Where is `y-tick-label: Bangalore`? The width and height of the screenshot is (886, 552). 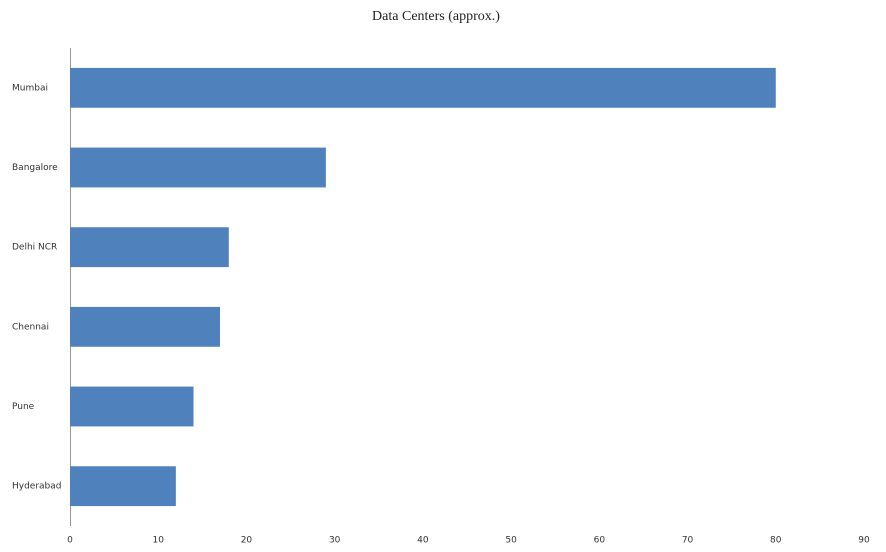 y-tick-label: Bangalore is located at coordinates (35, 168).